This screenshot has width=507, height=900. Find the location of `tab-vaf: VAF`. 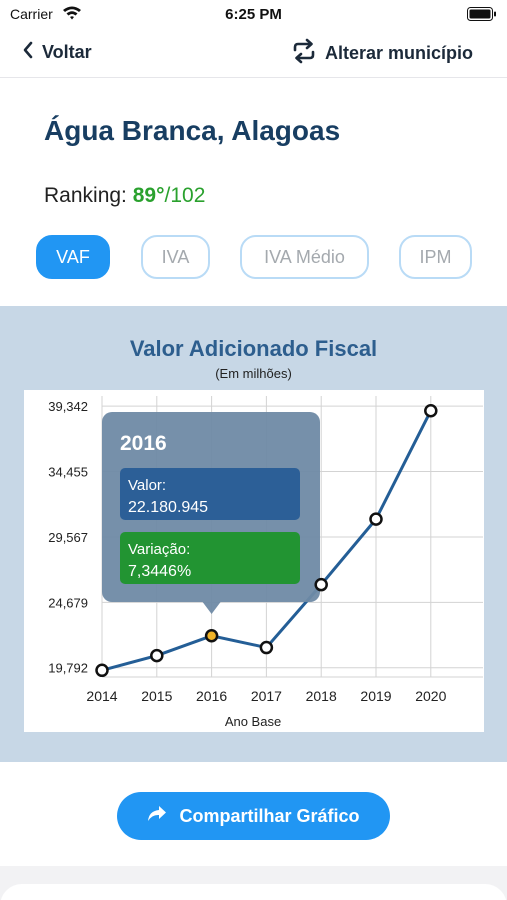

tab-vaf: VAF is located at coordinates (73, 257).